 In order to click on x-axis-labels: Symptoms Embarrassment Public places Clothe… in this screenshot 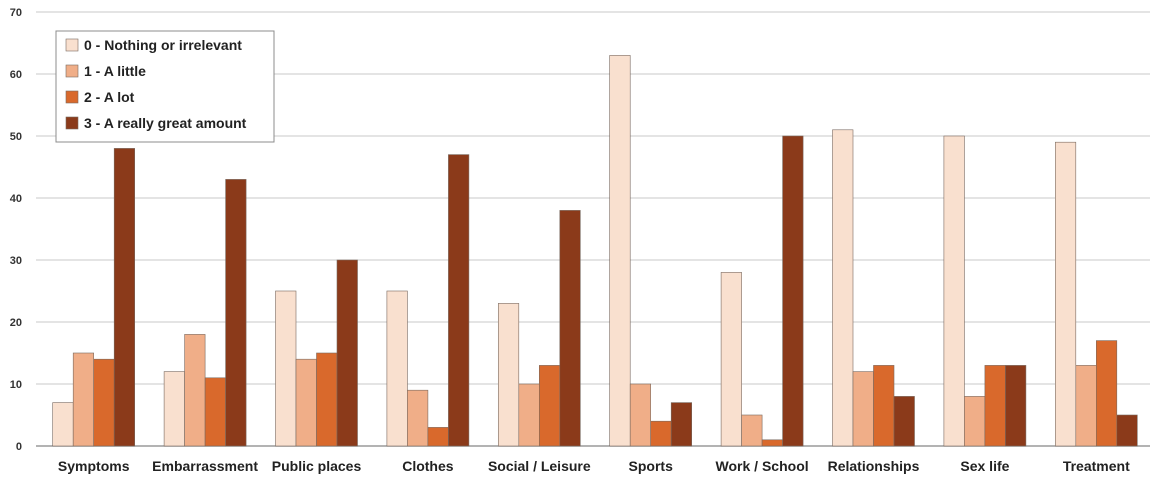, I will do `click(594, 466)`.